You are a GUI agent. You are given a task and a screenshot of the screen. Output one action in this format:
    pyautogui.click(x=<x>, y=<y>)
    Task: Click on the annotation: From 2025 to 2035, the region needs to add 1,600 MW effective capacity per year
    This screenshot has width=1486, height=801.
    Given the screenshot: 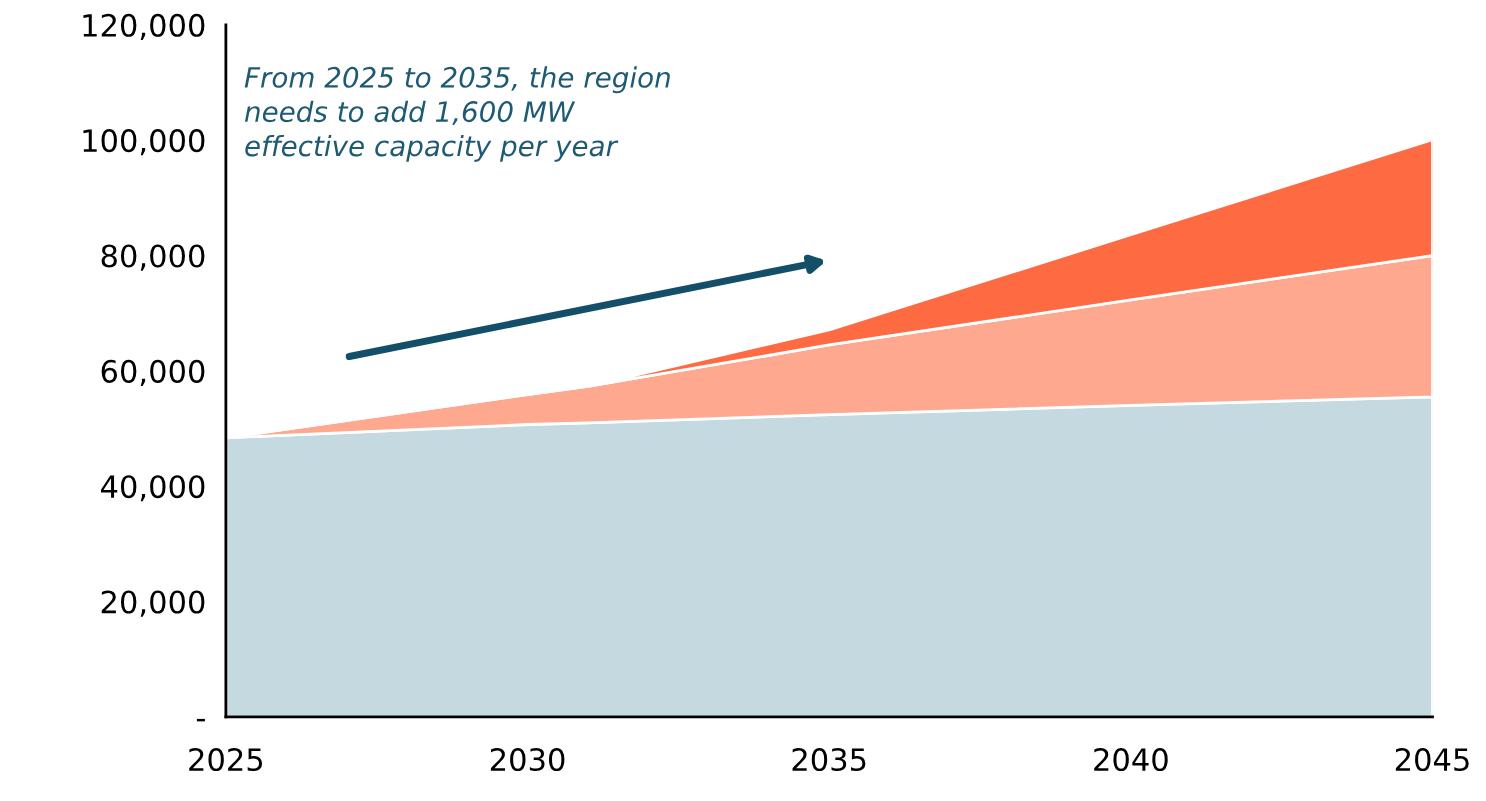 What is the action you would take?
    pyautogui.click(x=457, y=114)
    